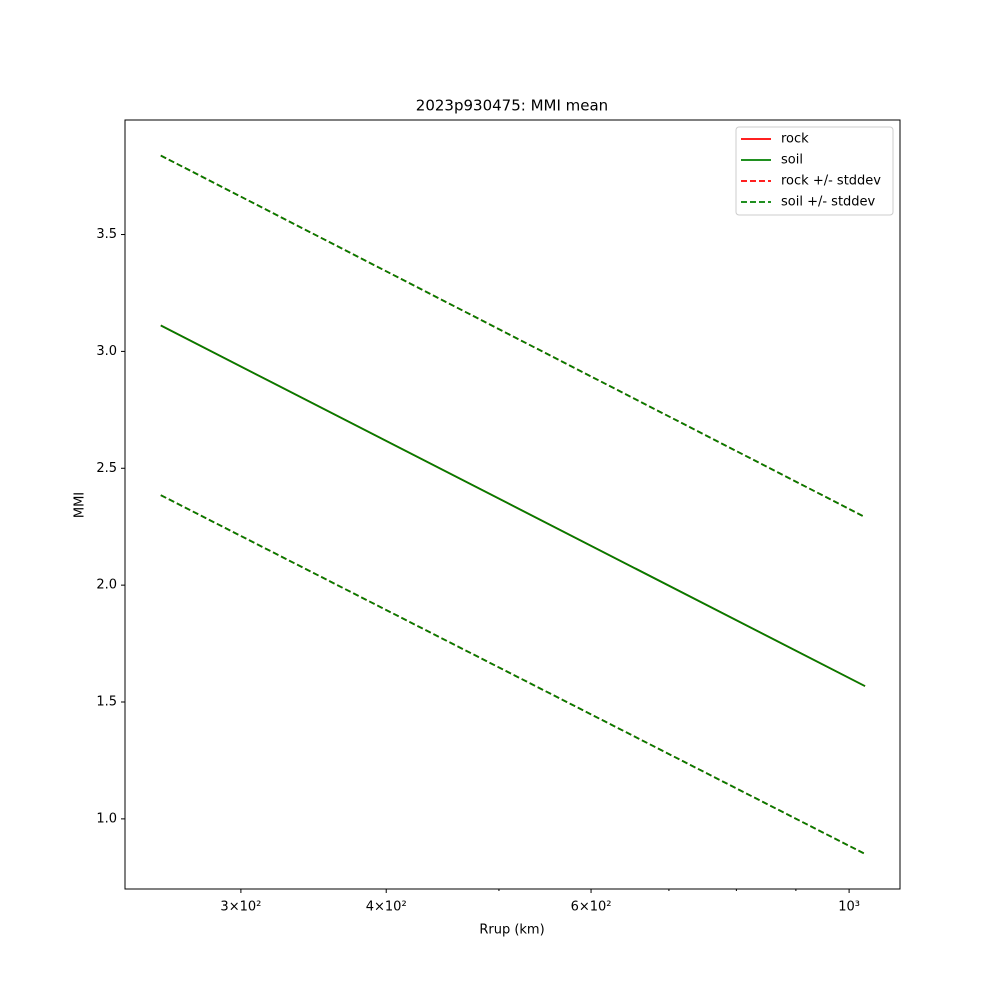 The height and width of the screenshot is (1000, 1000). What do you see at coordinates (792, 160) in the screenshot?
I see `legend-label: soil` at bounding box center [792, 160].